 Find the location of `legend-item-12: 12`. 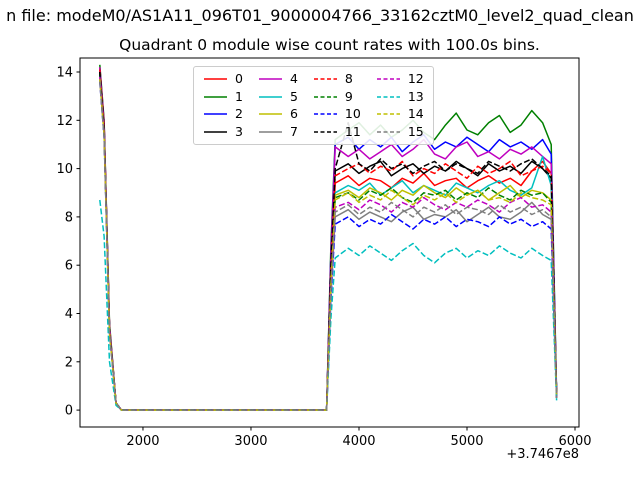

legend-item-12: 12 is located at coordinates (400, 78).